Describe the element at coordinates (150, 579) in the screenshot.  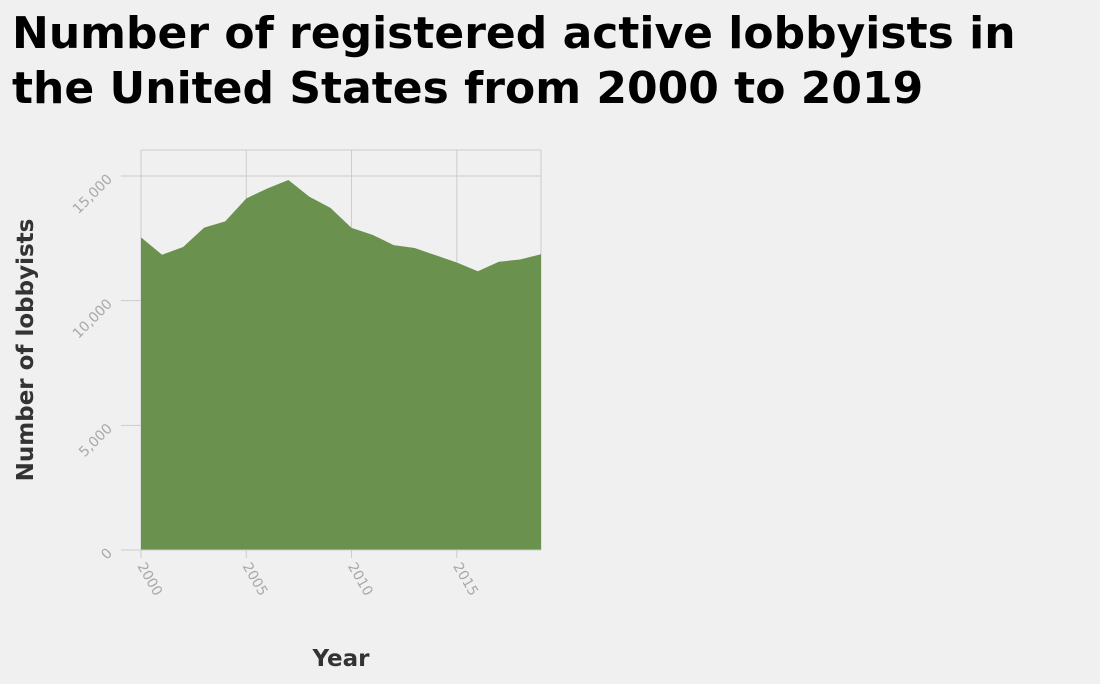
I see `x-tick-label: 2000` at that location.